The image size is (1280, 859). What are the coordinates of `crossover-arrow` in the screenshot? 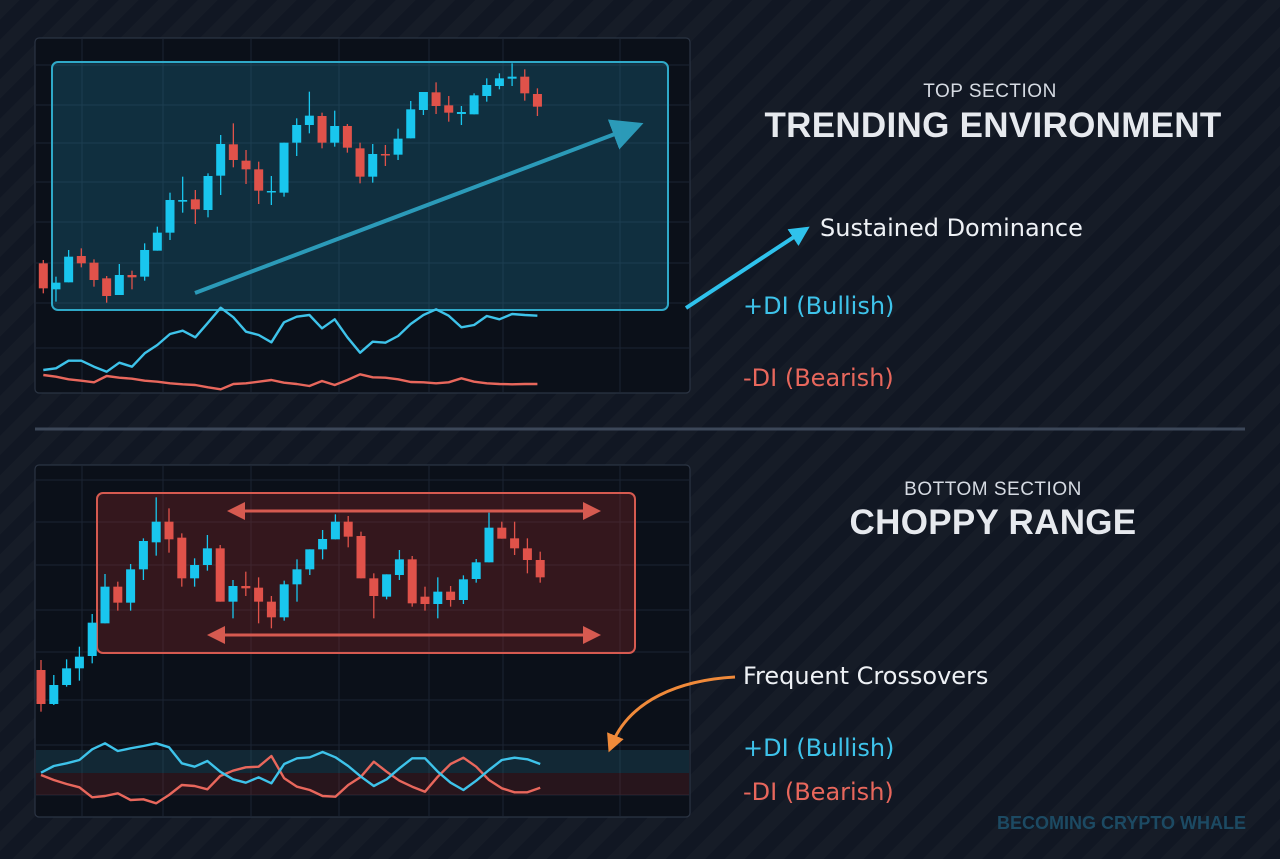 It's located at (671, 714).